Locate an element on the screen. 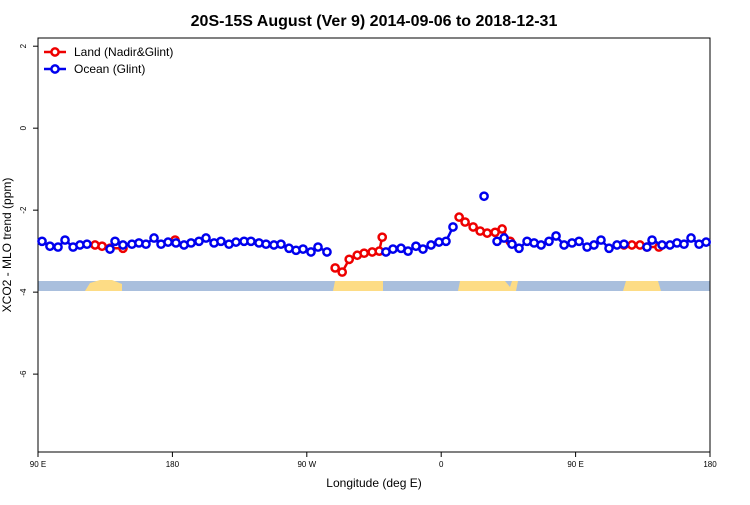  legend-label: Ocean (Glint) is located at coordinates (109, 69).